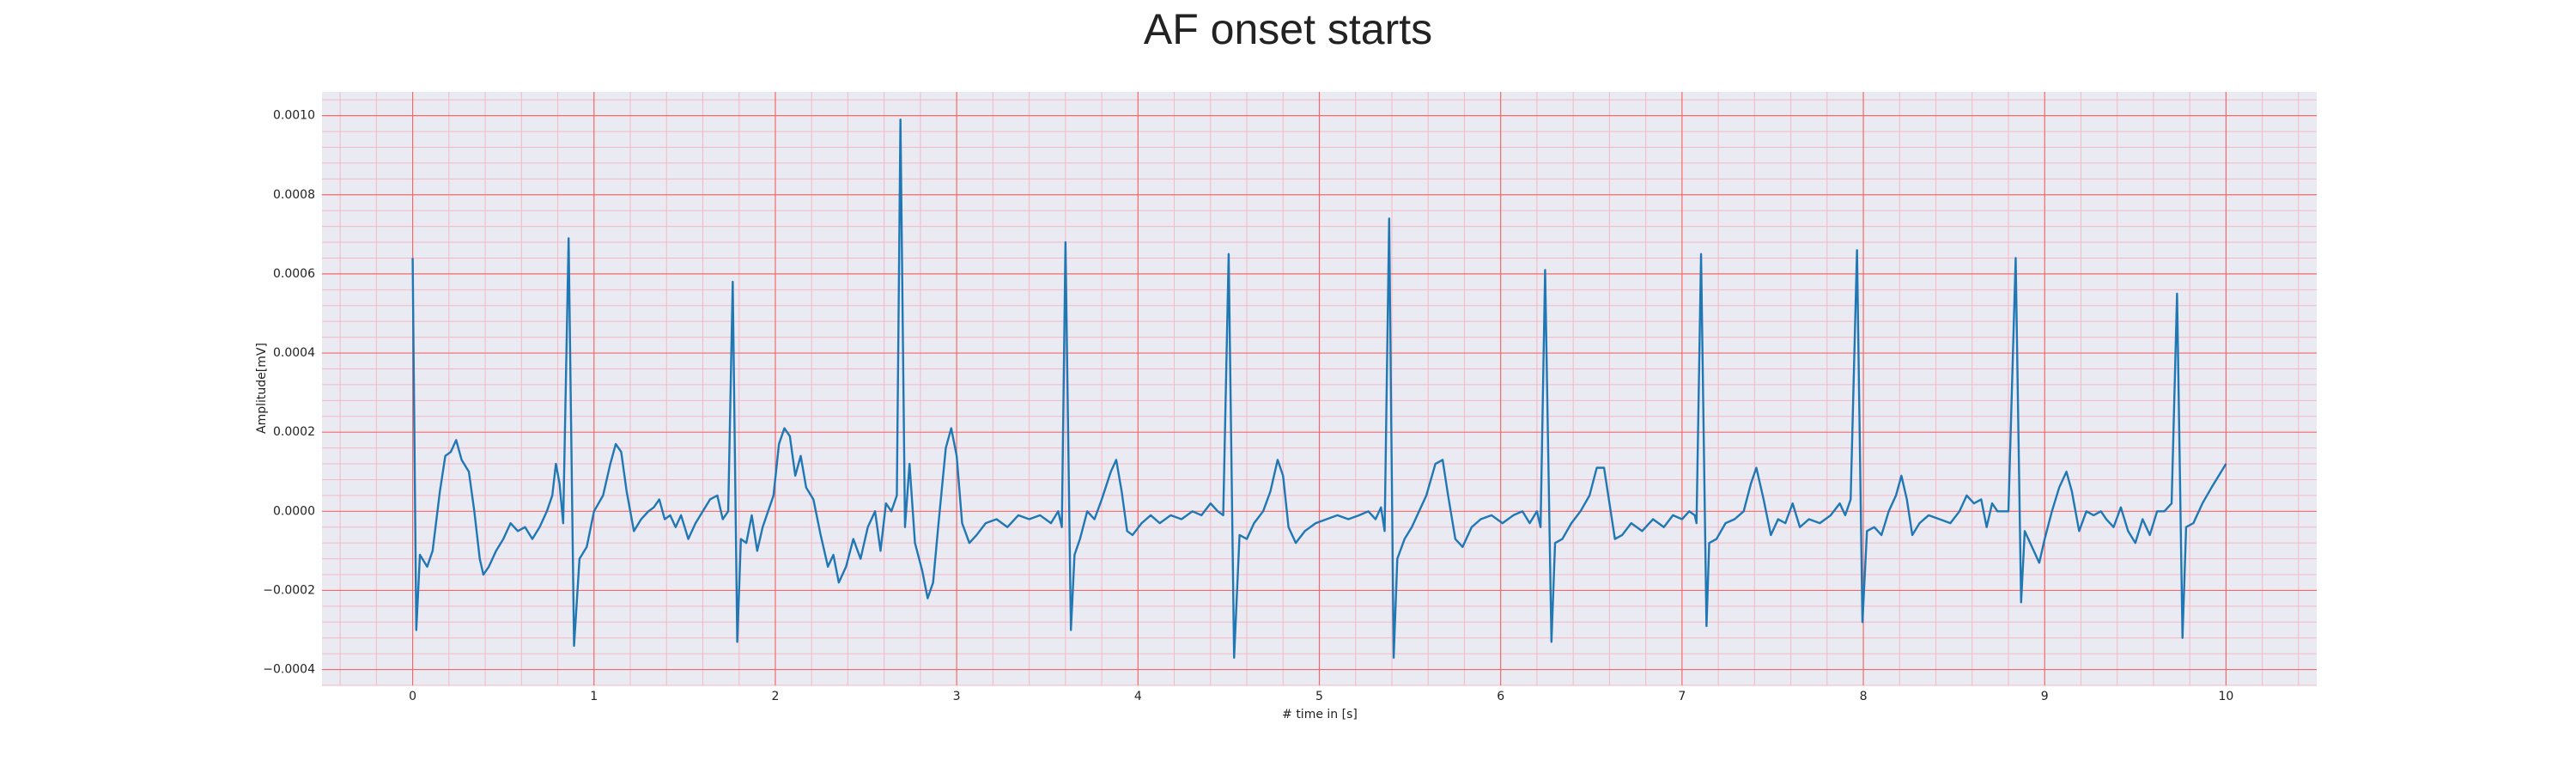 Image resolution: width=2576 pixels, height=773 pixels. What do you see at coordinates (594, 696) in the screenshot?
I see `x-tick-label: 1` at bounding box center [594, 696].